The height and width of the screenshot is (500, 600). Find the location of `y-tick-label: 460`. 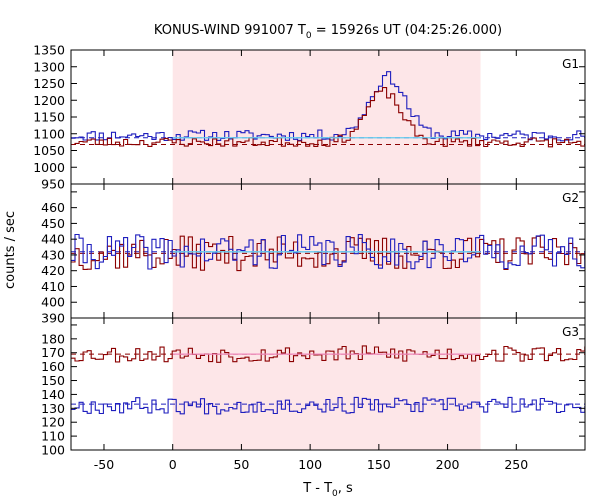

y-tick-label: 460 is located at coordinates (53, 207).